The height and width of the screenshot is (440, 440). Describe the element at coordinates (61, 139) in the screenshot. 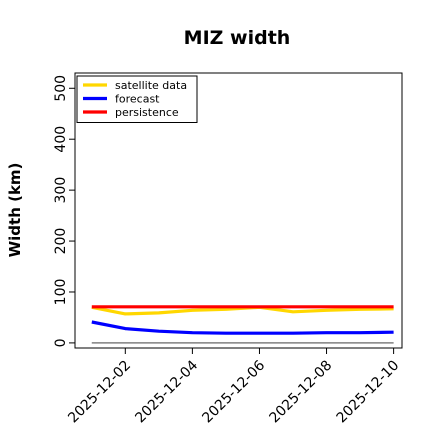

I see `y-tick-label: 400` at that location.